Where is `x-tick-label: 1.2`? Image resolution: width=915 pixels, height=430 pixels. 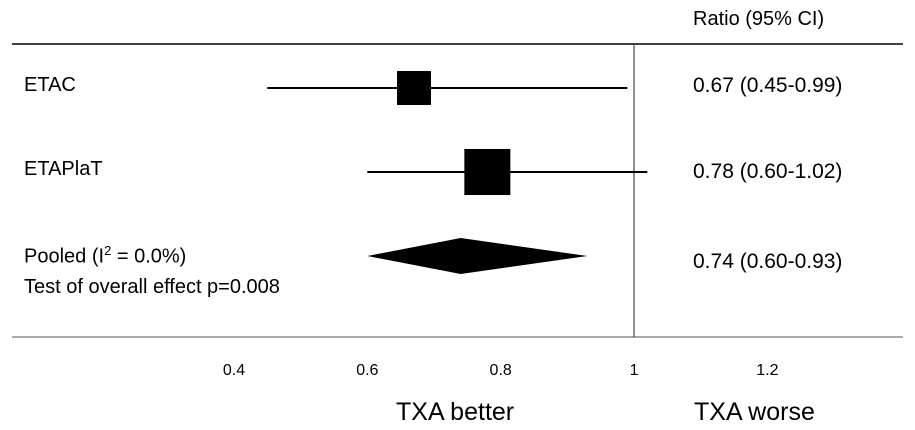
x-tick-label: 1.2 is located at coordinates (767, 370).